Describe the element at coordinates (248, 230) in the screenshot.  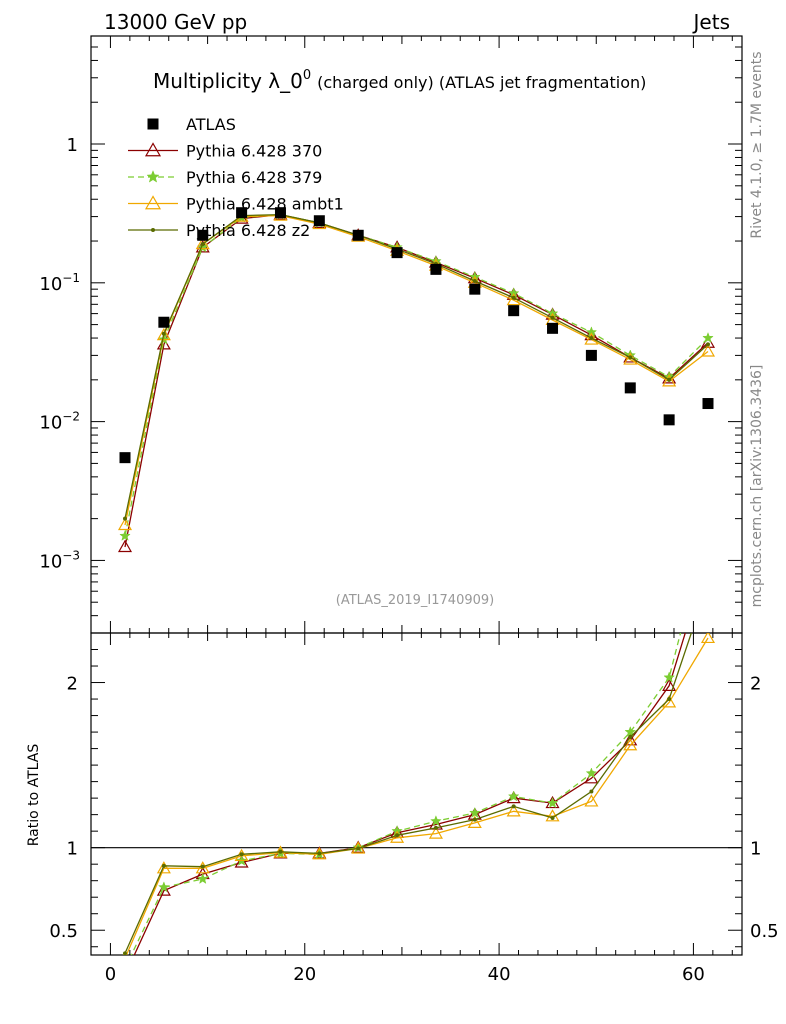
I see `legend-label-z2: Pythia 6.428 z2` at that location.